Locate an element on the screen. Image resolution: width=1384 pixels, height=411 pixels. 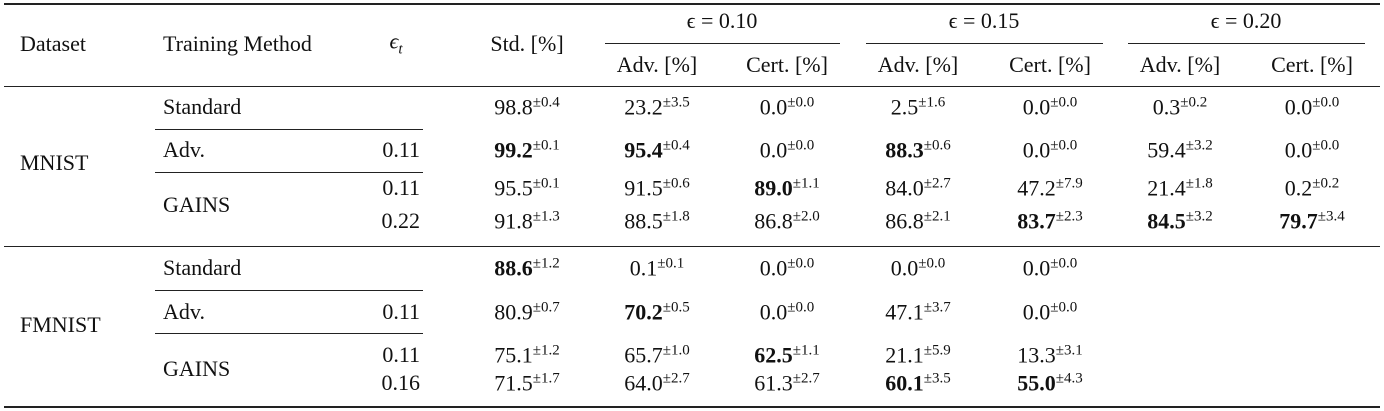
cell-value: 89.0 is located at coordinates (773, 188).